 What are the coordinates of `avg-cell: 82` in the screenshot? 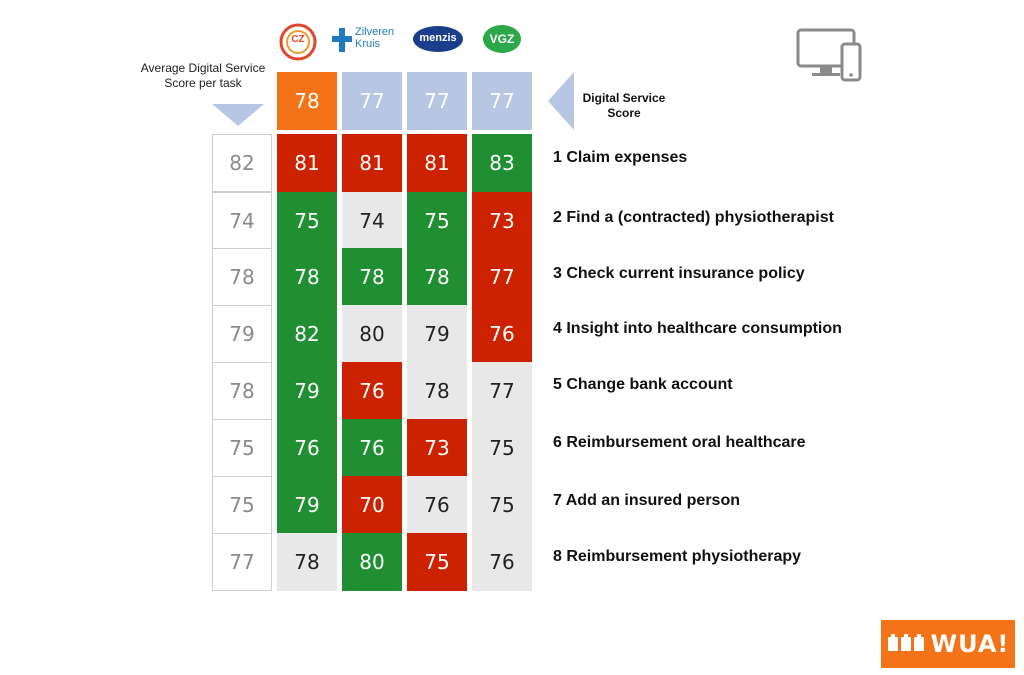 It's located at (242, 163).